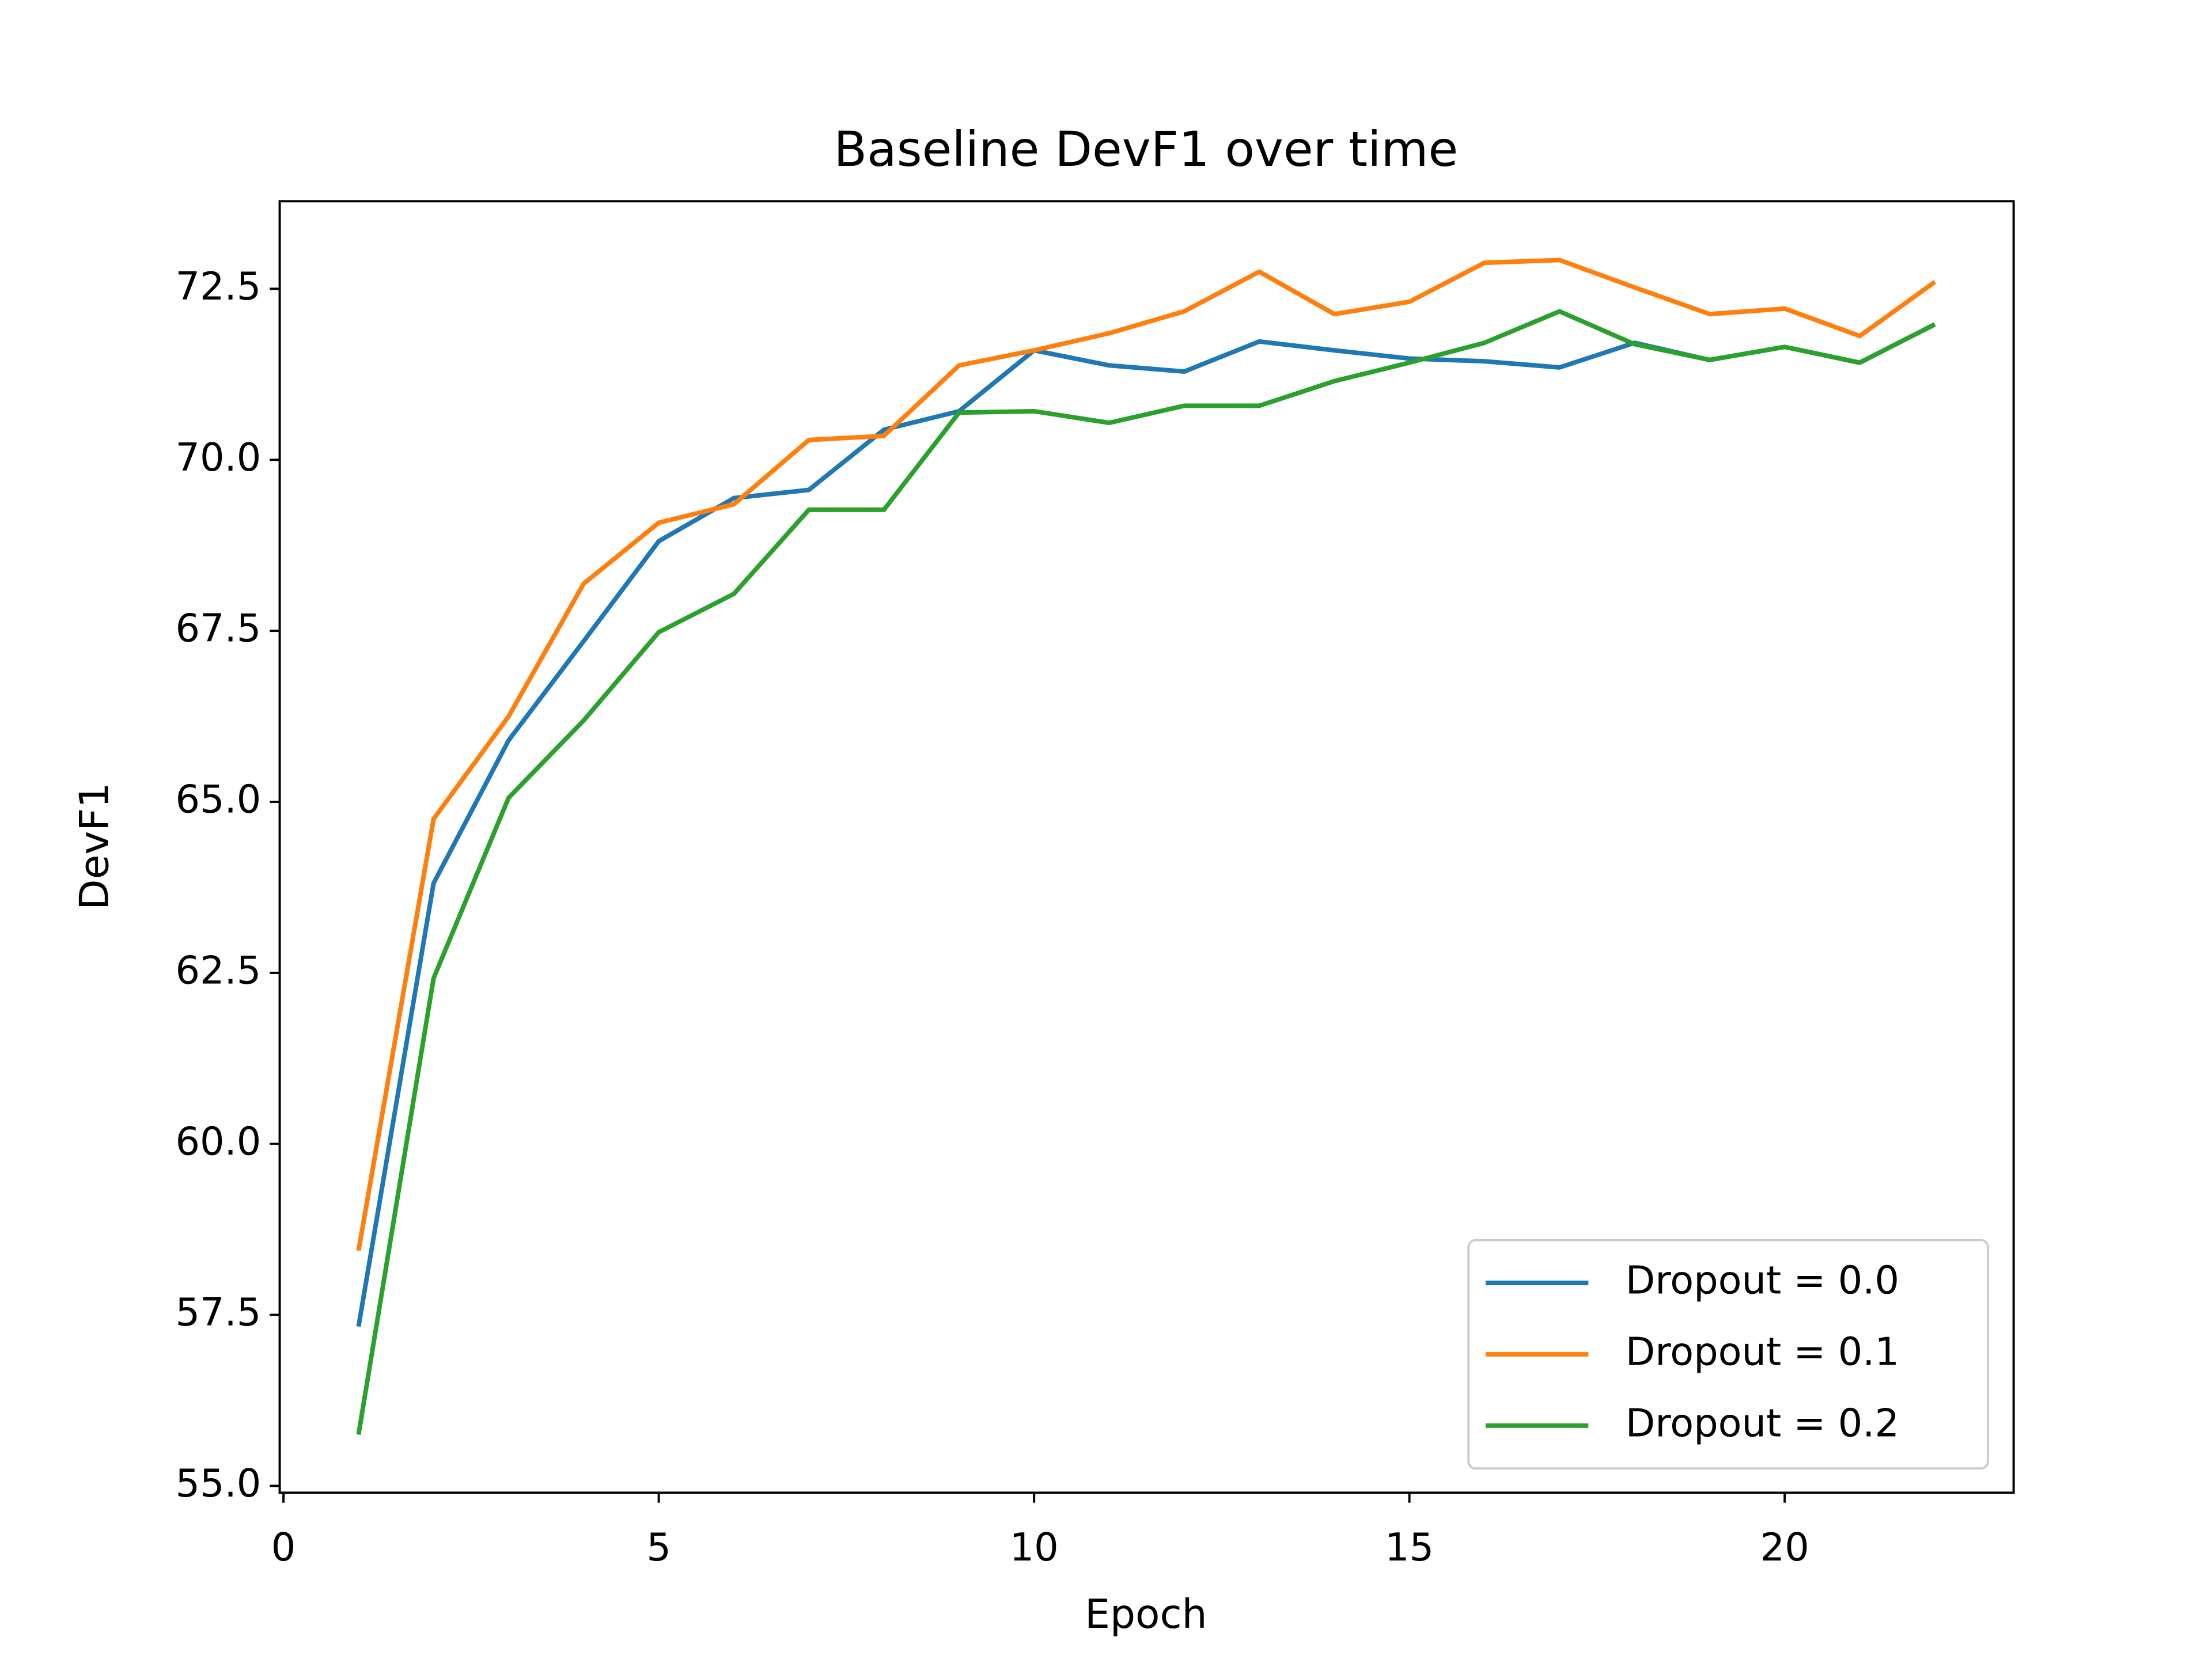  Describe the element at coordinates (218, 1312) in the screenshot. I see `y-tick-label: 57.5` at that location.